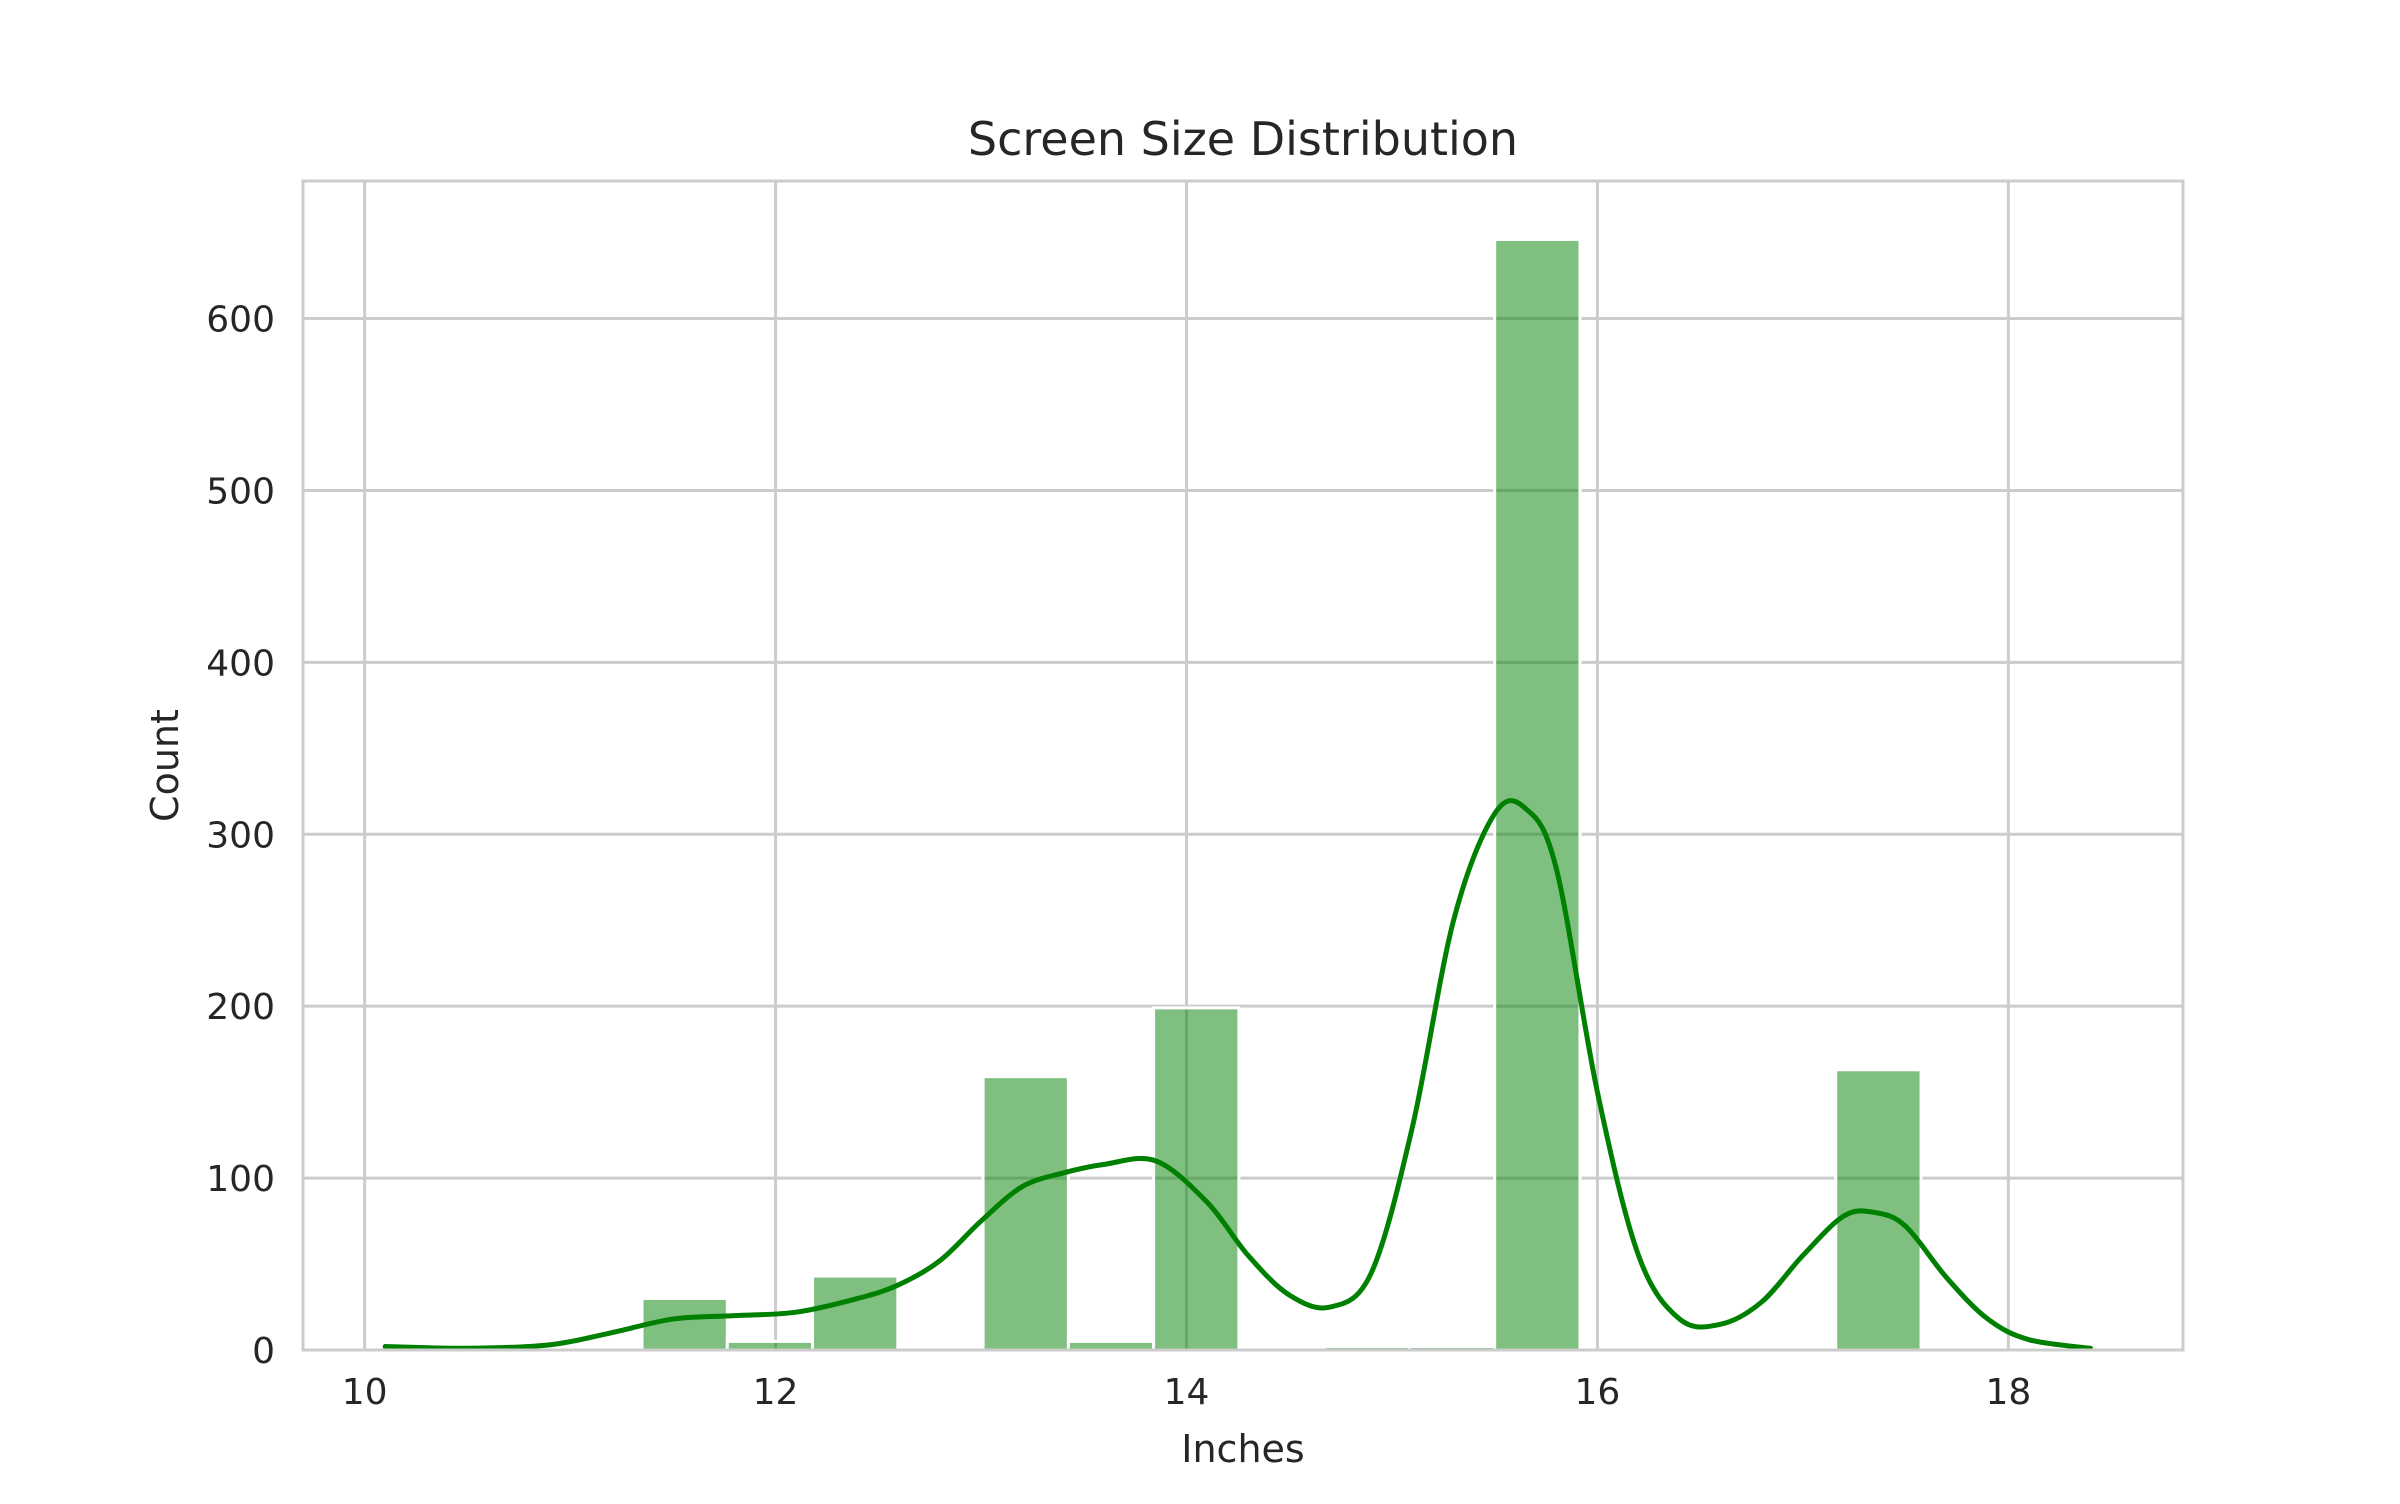 The width and height of the screenshot is (2400, 1504). What do you see at coordinates (365, 1392) in the screenshot?
I see `x-tick-label: 10` at bounding box center [365, 1392].